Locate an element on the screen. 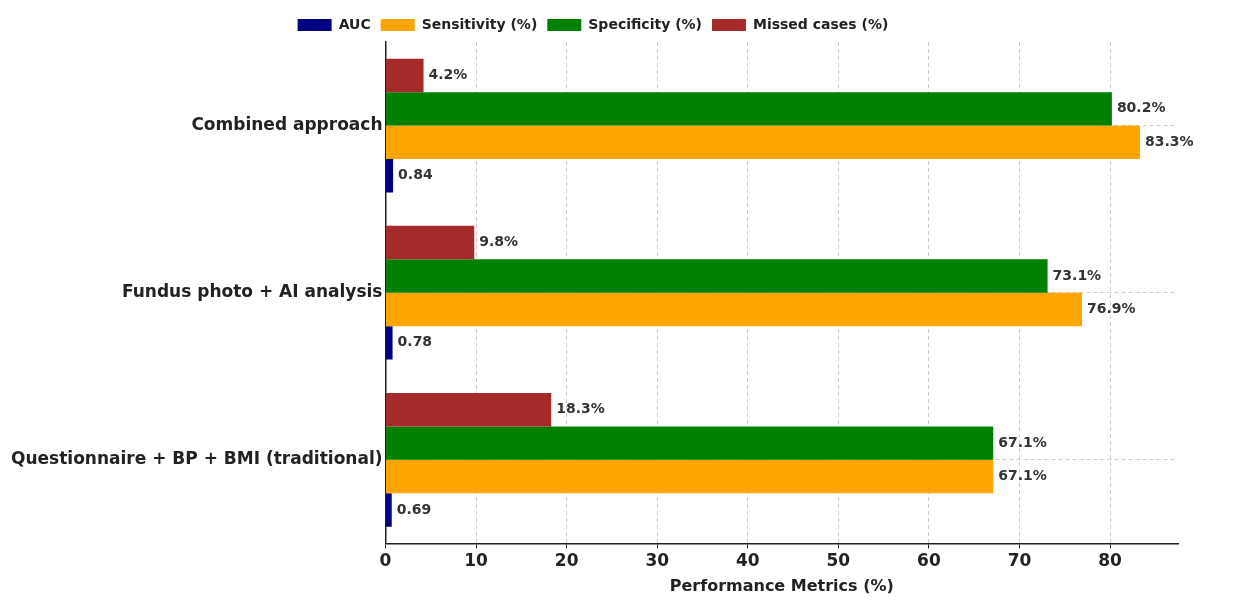 This screenshot has width=1235, height=612. y-tick-label: Combined approach is located at coordinates (287, 123).